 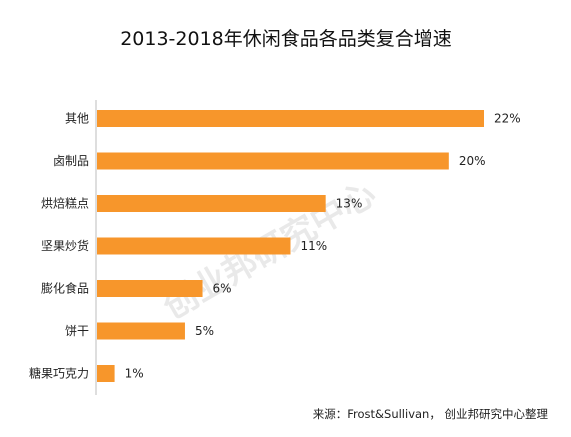 What do you see at coordinates (71, 161) in the screenshot?
I see `category-label-1: 卤制品` at bounding box center [71, 161].